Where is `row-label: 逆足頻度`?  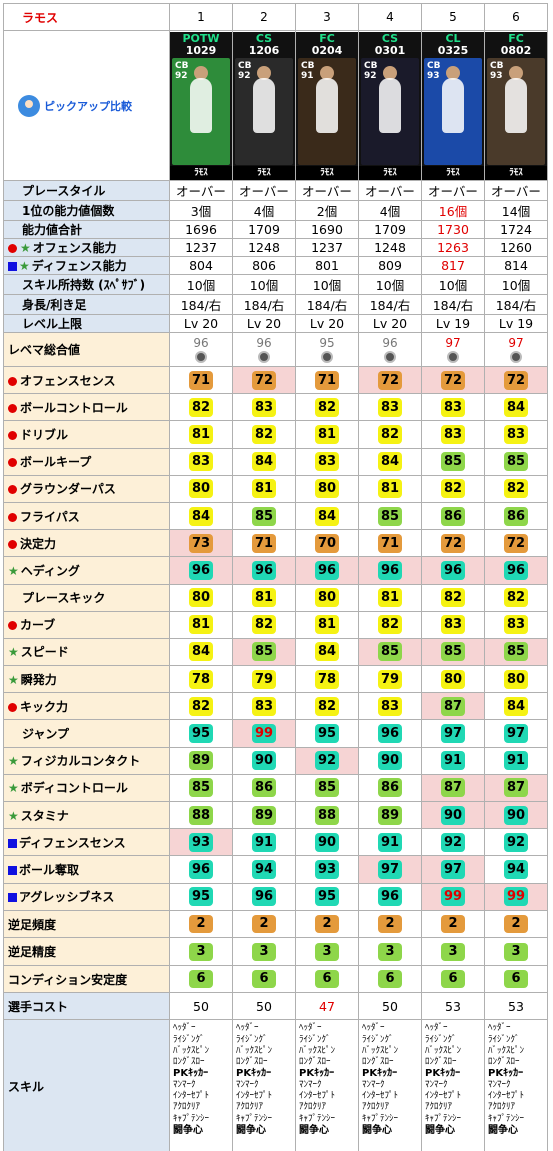 row-label: 逆足頻度 is located at coordinates (86, 924).